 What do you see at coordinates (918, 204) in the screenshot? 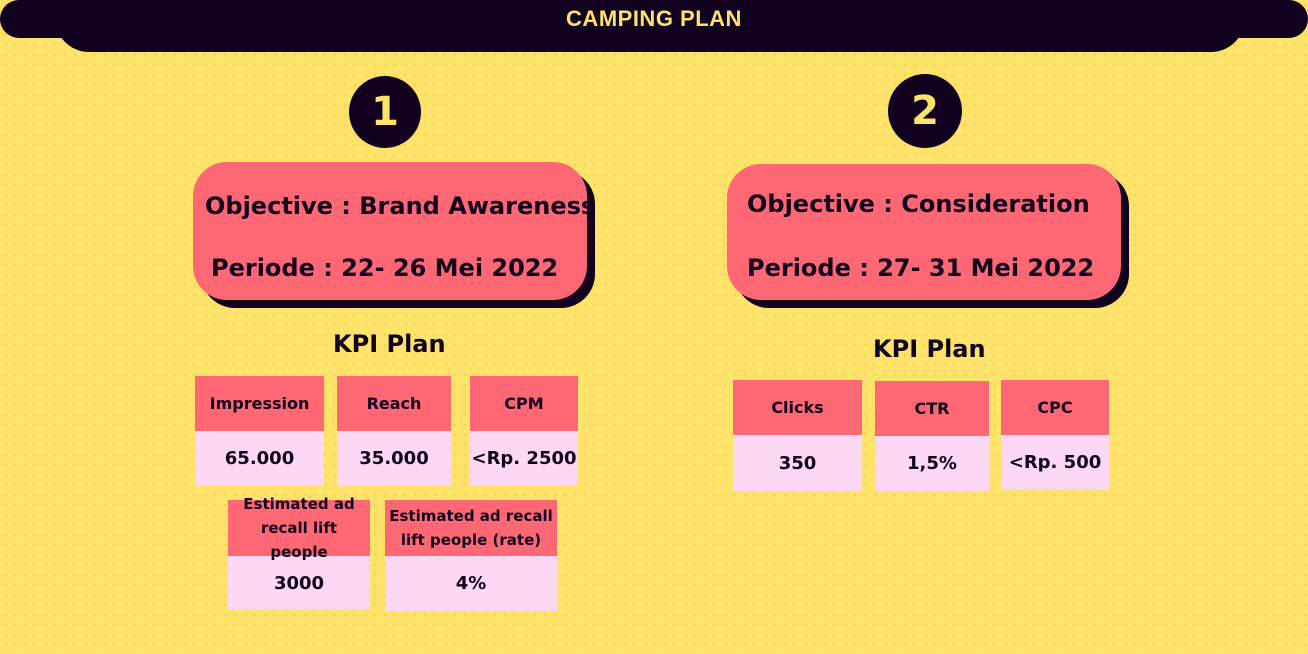
I see `objective-text-2: Objective : Consideration` at bounding box center [918, 204].